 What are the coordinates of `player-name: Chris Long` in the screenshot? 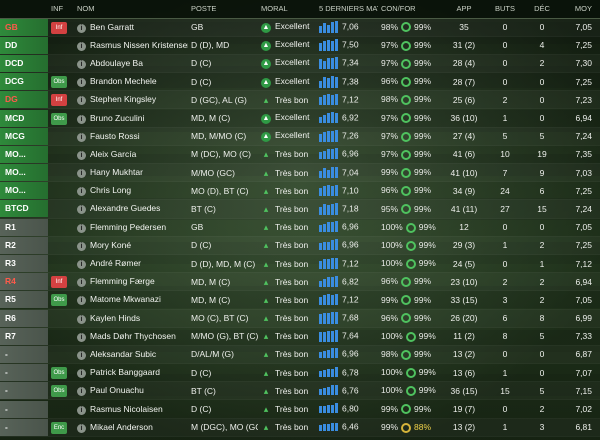 It's located at (111, 190).